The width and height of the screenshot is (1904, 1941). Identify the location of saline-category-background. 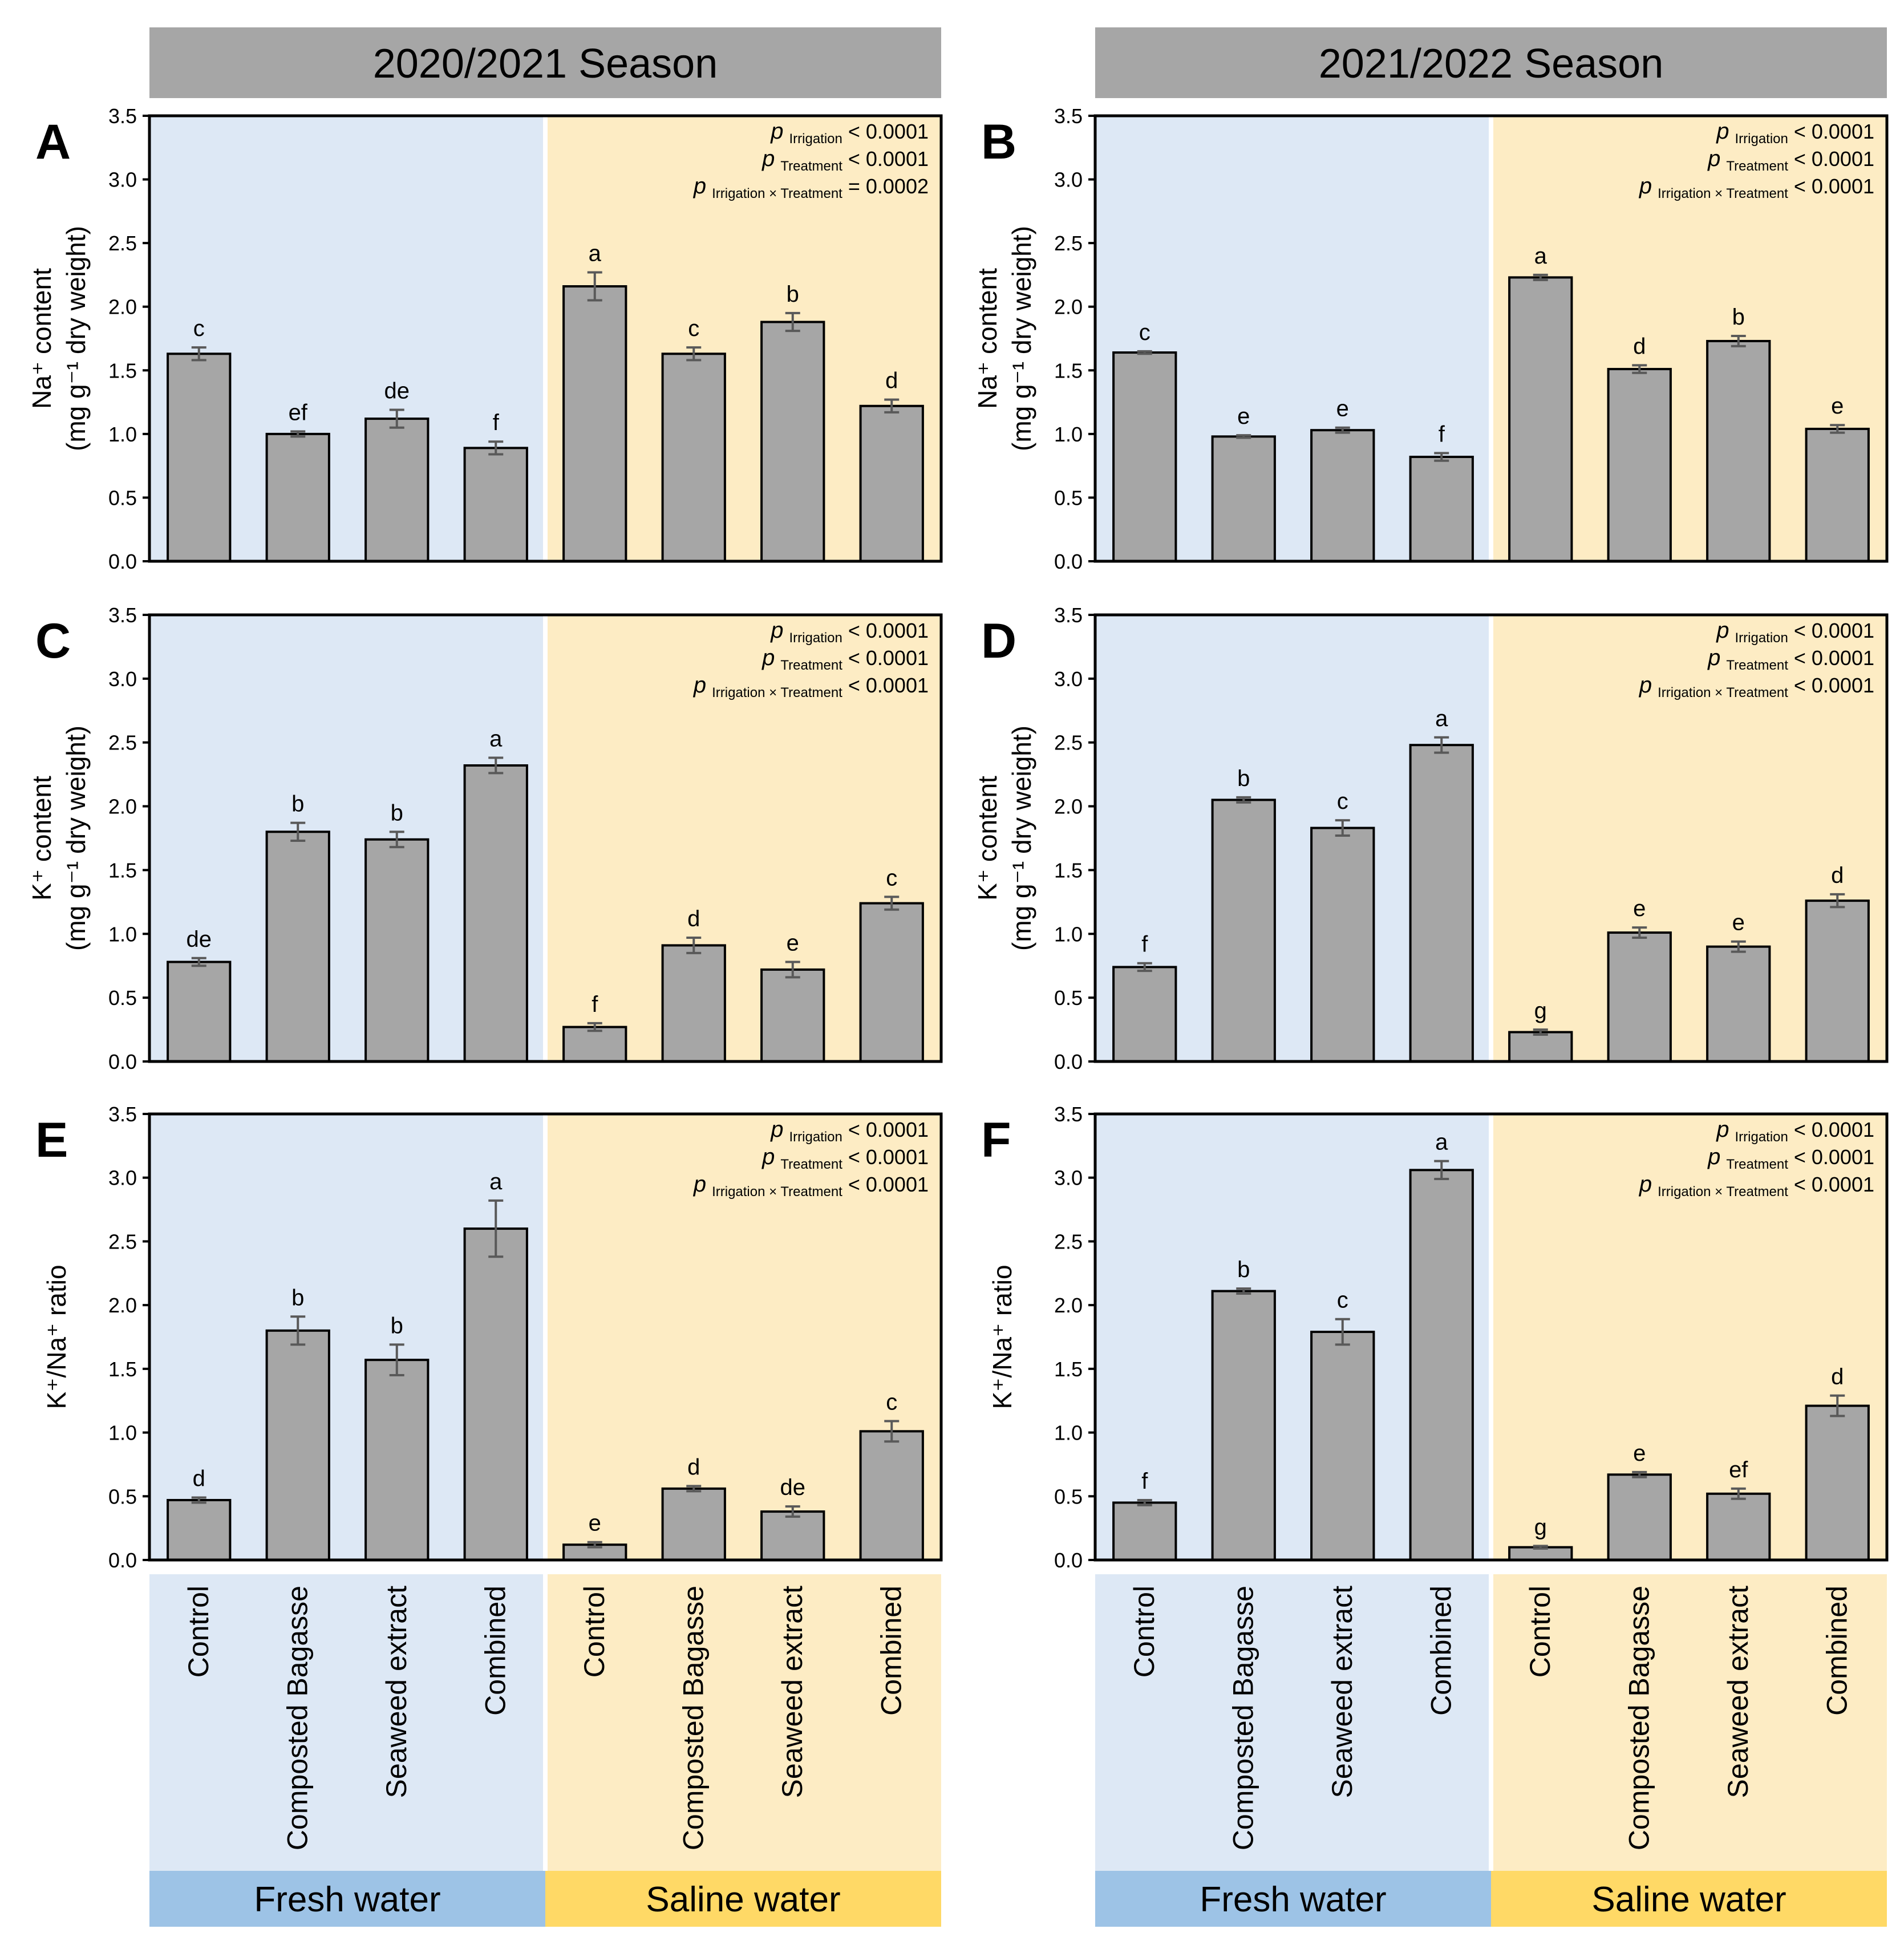
(743, 1722).